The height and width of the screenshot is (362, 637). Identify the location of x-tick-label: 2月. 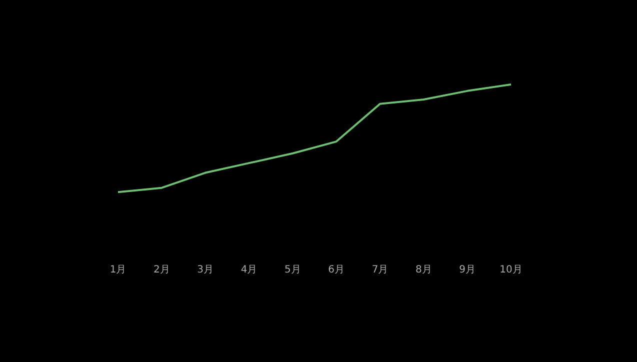
(161, 270).